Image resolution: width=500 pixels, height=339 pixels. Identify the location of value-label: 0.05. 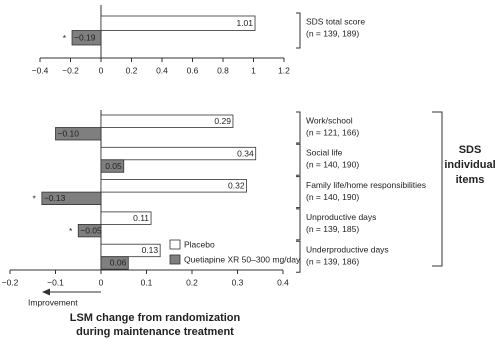
(113, 166).